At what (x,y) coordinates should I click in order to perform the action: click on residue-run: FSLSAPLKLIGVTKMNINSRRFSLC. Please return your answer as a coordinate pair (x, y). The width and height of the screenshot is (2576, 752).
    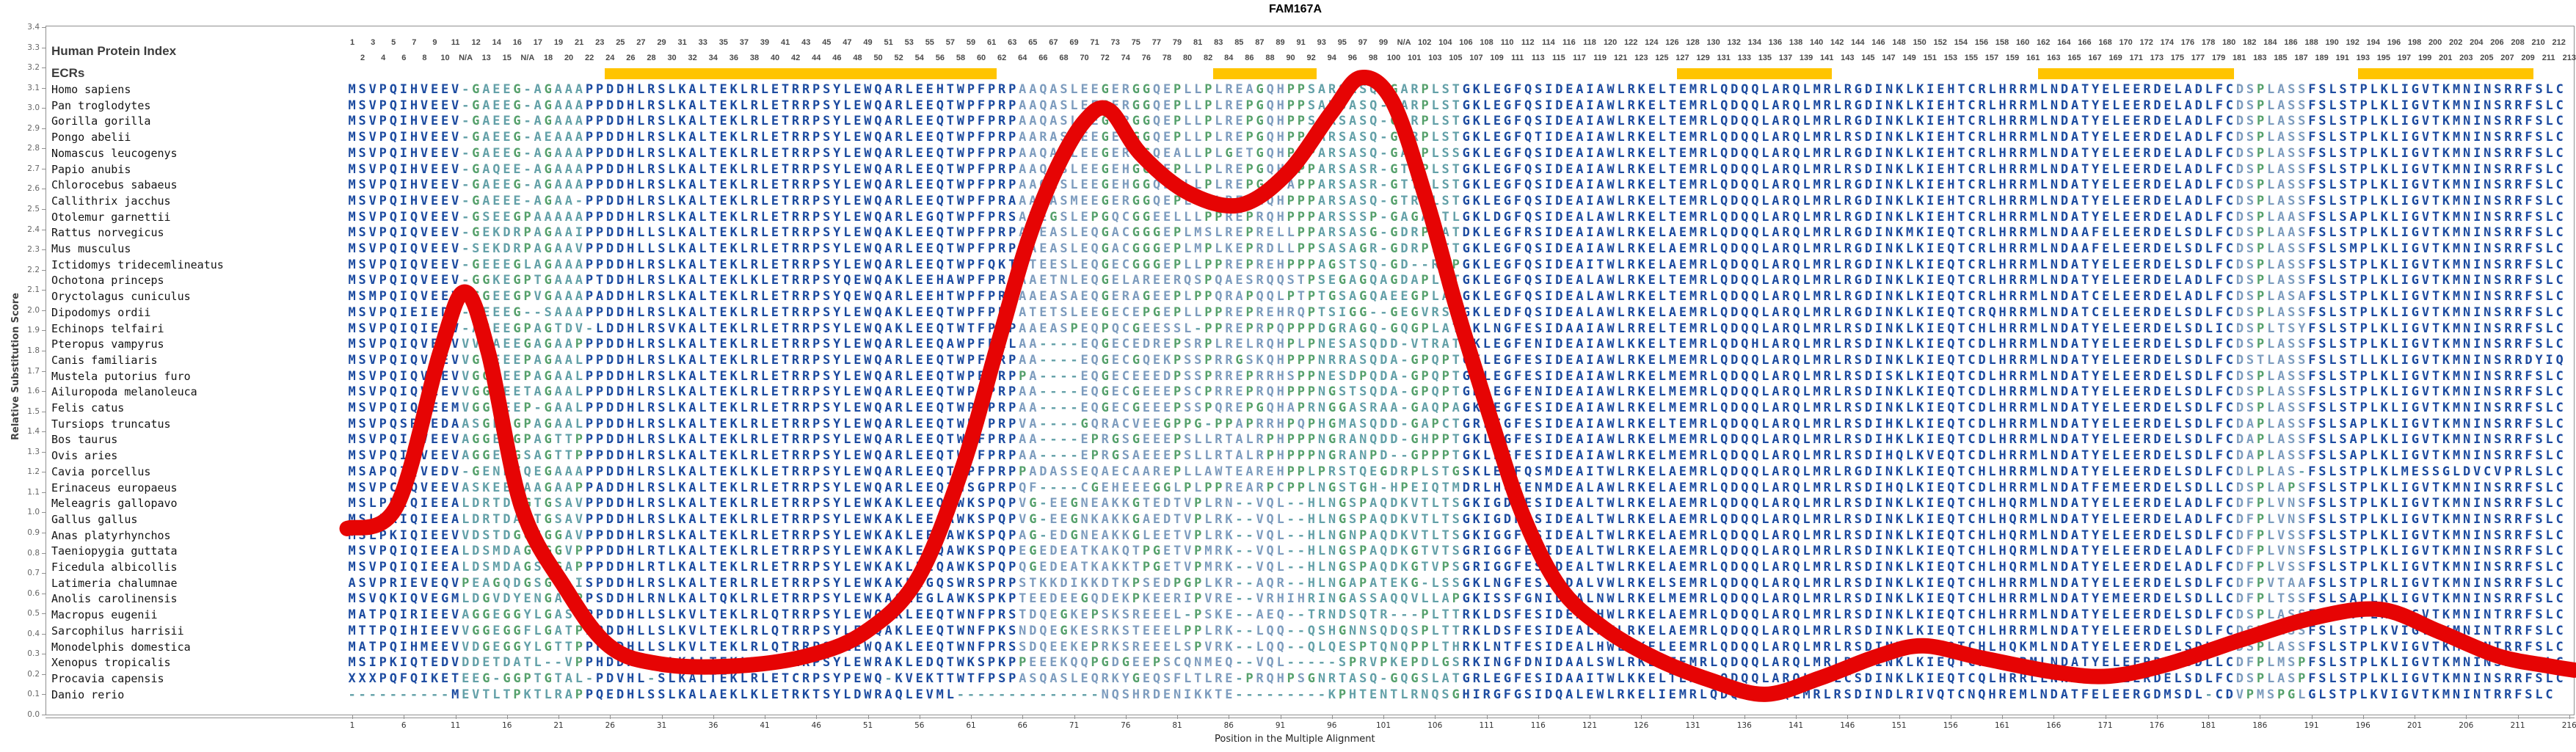
    Looking at the image, I should click on (2437, 456).